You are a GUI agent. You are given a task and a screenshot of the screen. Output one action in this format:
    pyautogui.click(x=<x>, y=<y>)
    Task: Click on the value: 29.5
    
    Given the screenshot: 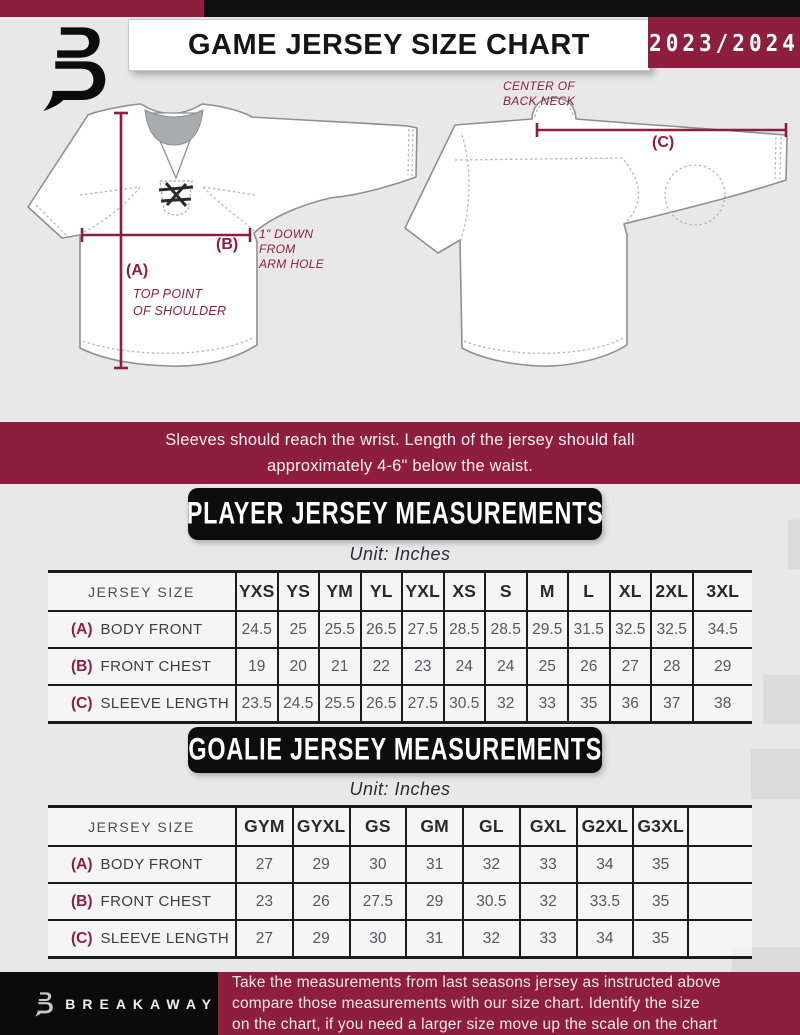 What is the action you would take?
    pyautogui.click(x=546, y=629)
    